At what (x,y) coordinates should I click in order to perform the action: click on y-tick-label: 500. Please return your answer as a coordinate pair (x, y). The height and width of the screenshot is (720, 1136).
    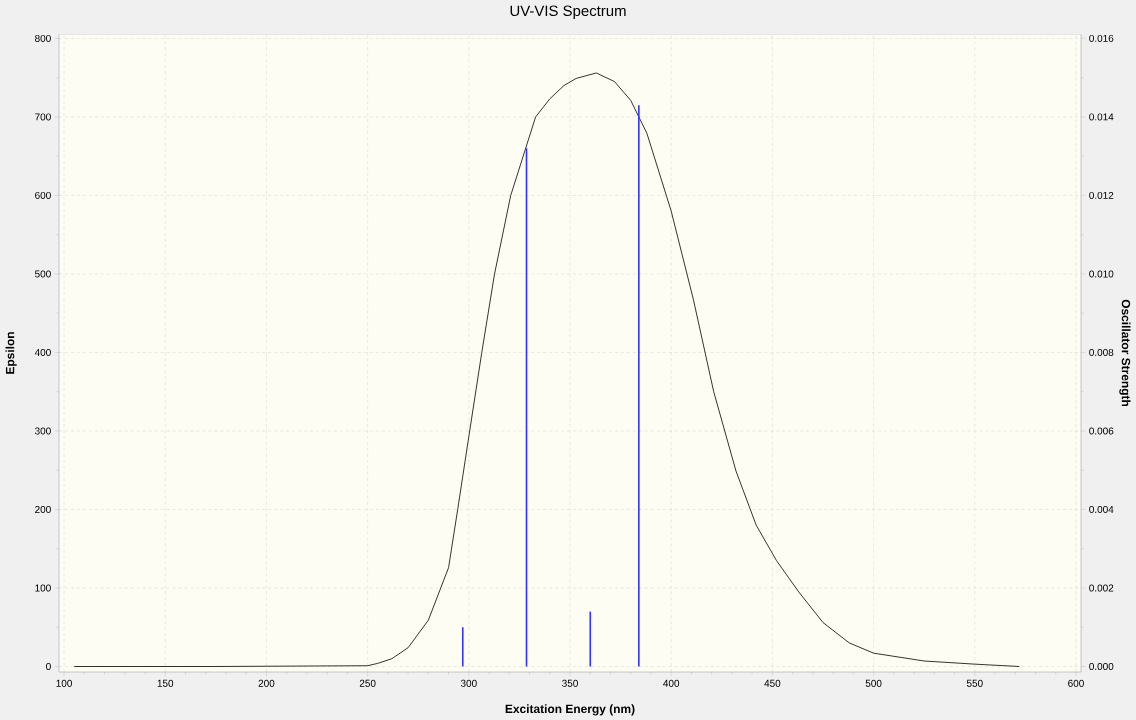
    Looking at the image, I should click on (43, 274).